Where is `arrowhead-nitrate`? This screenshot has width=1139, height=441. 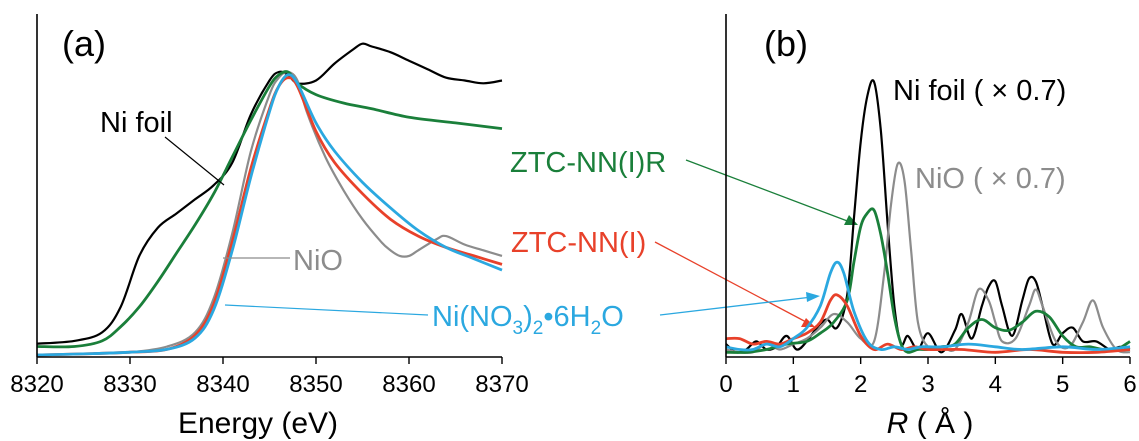
arrowhead-nitrate is located at coordinates (813, 297).